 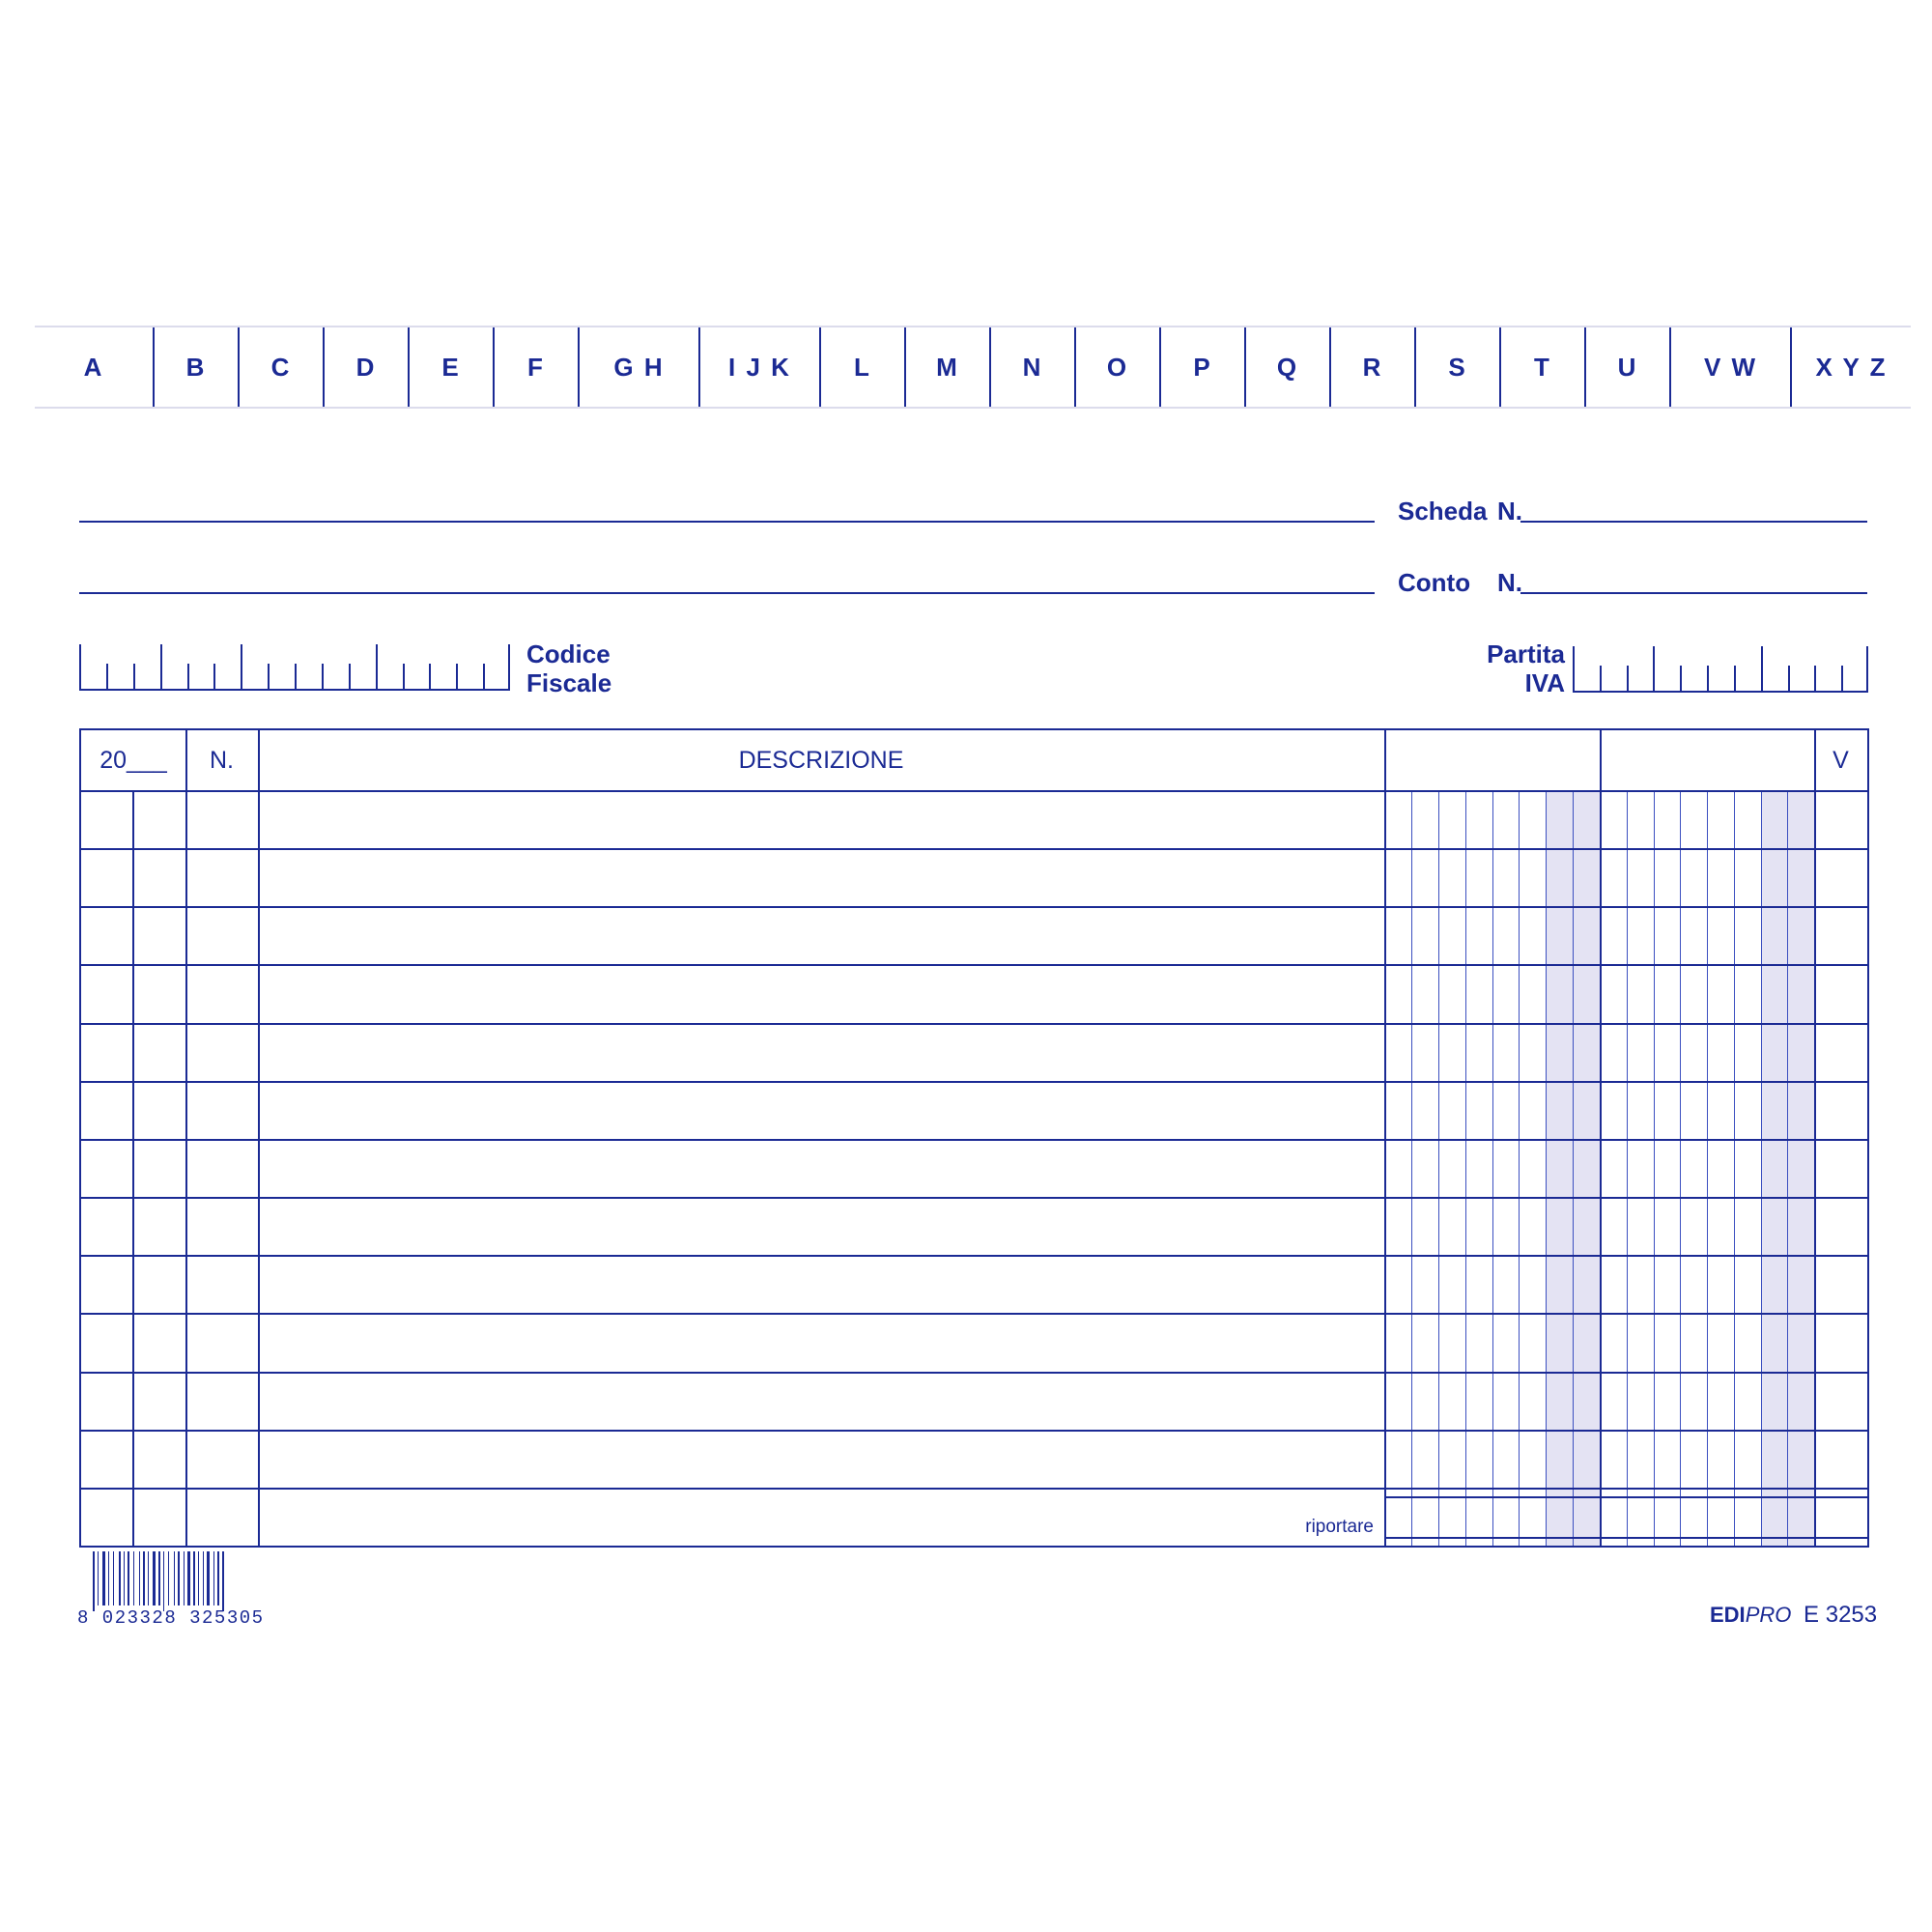 I want to click on index-tab-s: S, so click(x=1458, y=367).